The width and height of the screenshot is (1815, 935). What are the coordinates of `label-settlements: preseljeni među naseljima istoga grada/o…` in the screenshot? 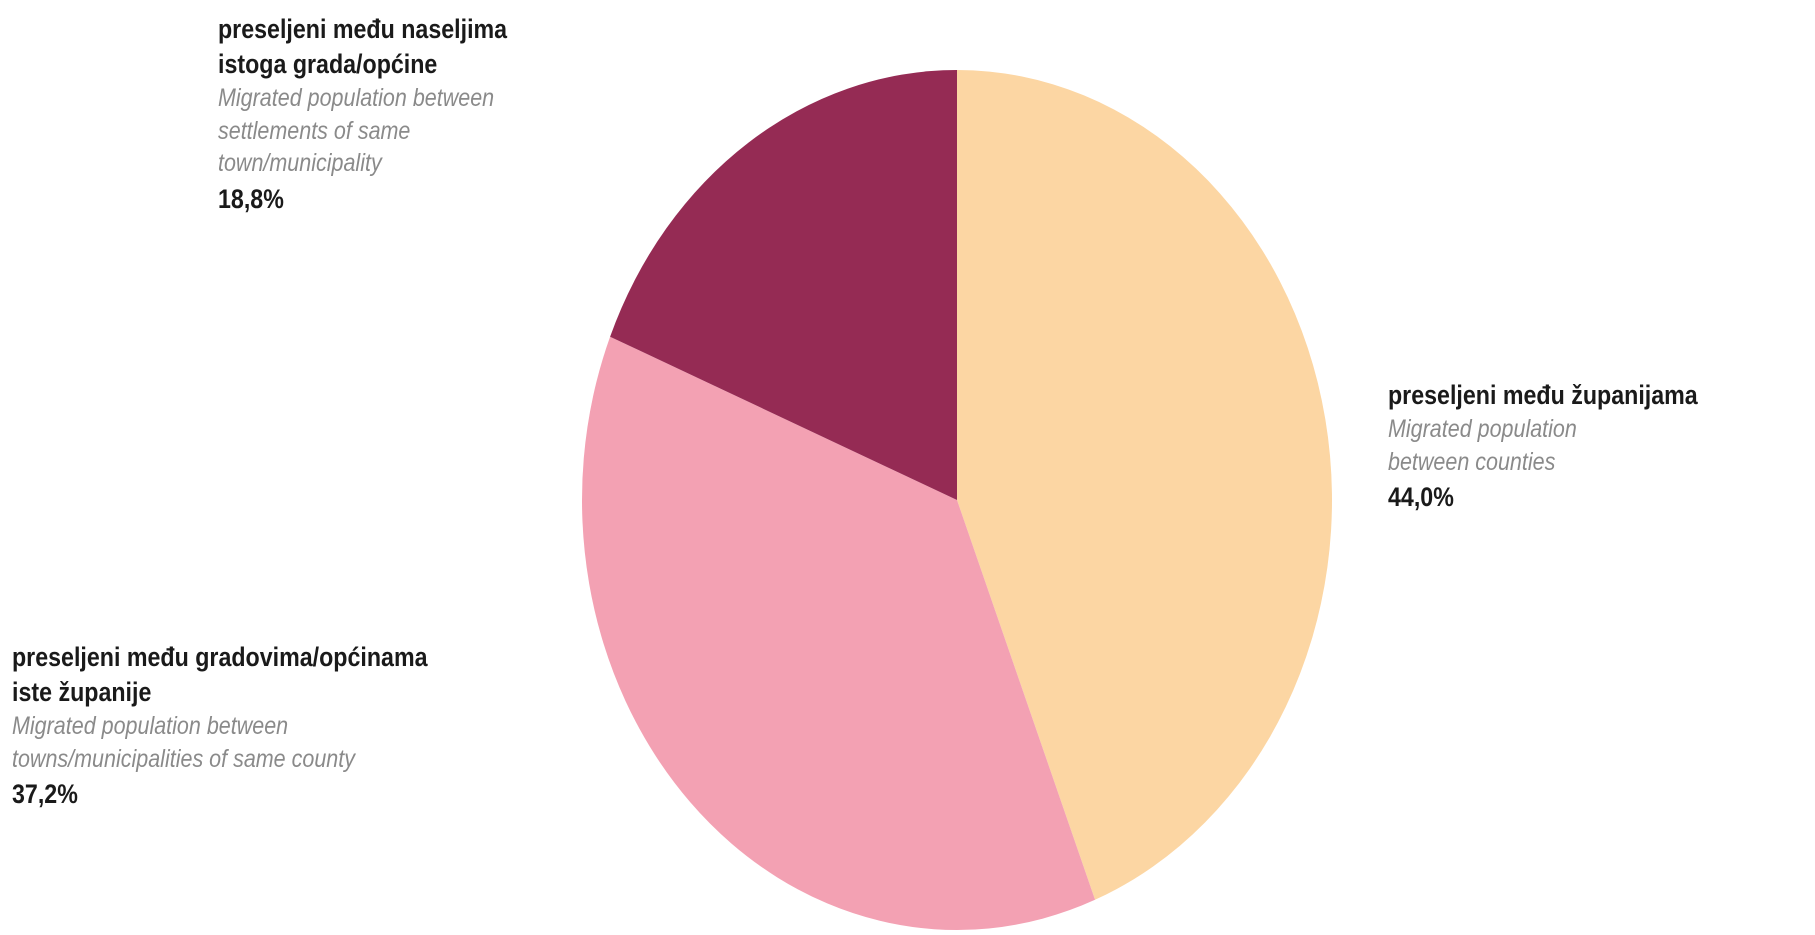 It's located at (386, 114).